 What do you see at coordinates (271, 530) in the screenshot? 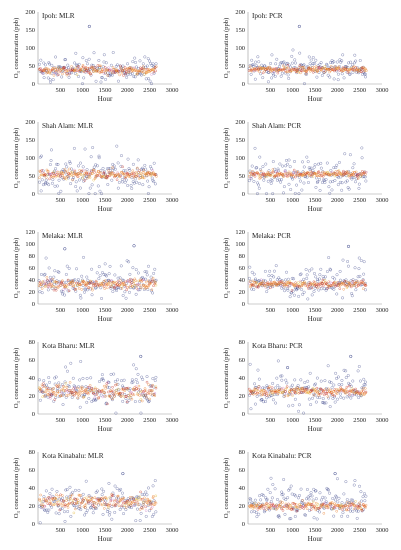
I see `x-tick-label: 500` at bounding box center [271, 530].